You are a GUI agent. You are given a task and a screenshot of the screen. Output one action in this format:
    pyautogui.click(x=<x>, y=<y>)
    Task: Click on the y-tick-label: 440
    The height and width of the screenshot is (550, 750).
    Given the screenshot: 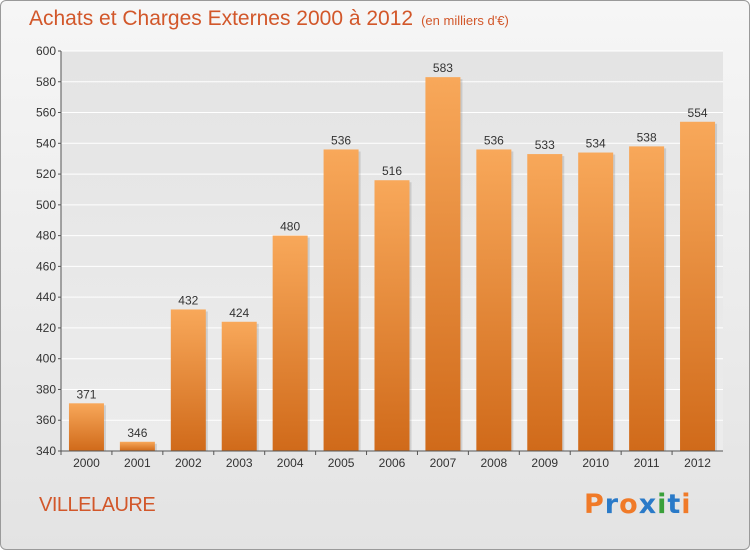 What is the action you would take?
    pyautogui.click(x=46, y=297)
    